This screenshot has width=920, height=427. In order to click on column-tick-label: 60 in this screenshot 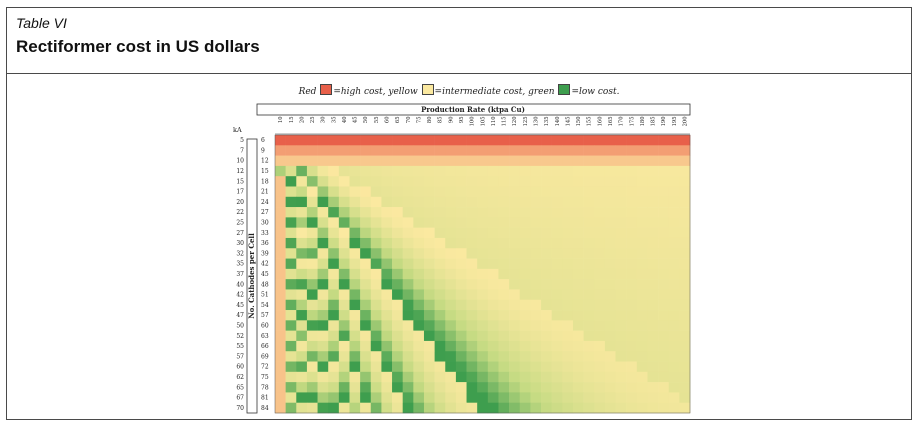, I will do `click(388, 120)`.